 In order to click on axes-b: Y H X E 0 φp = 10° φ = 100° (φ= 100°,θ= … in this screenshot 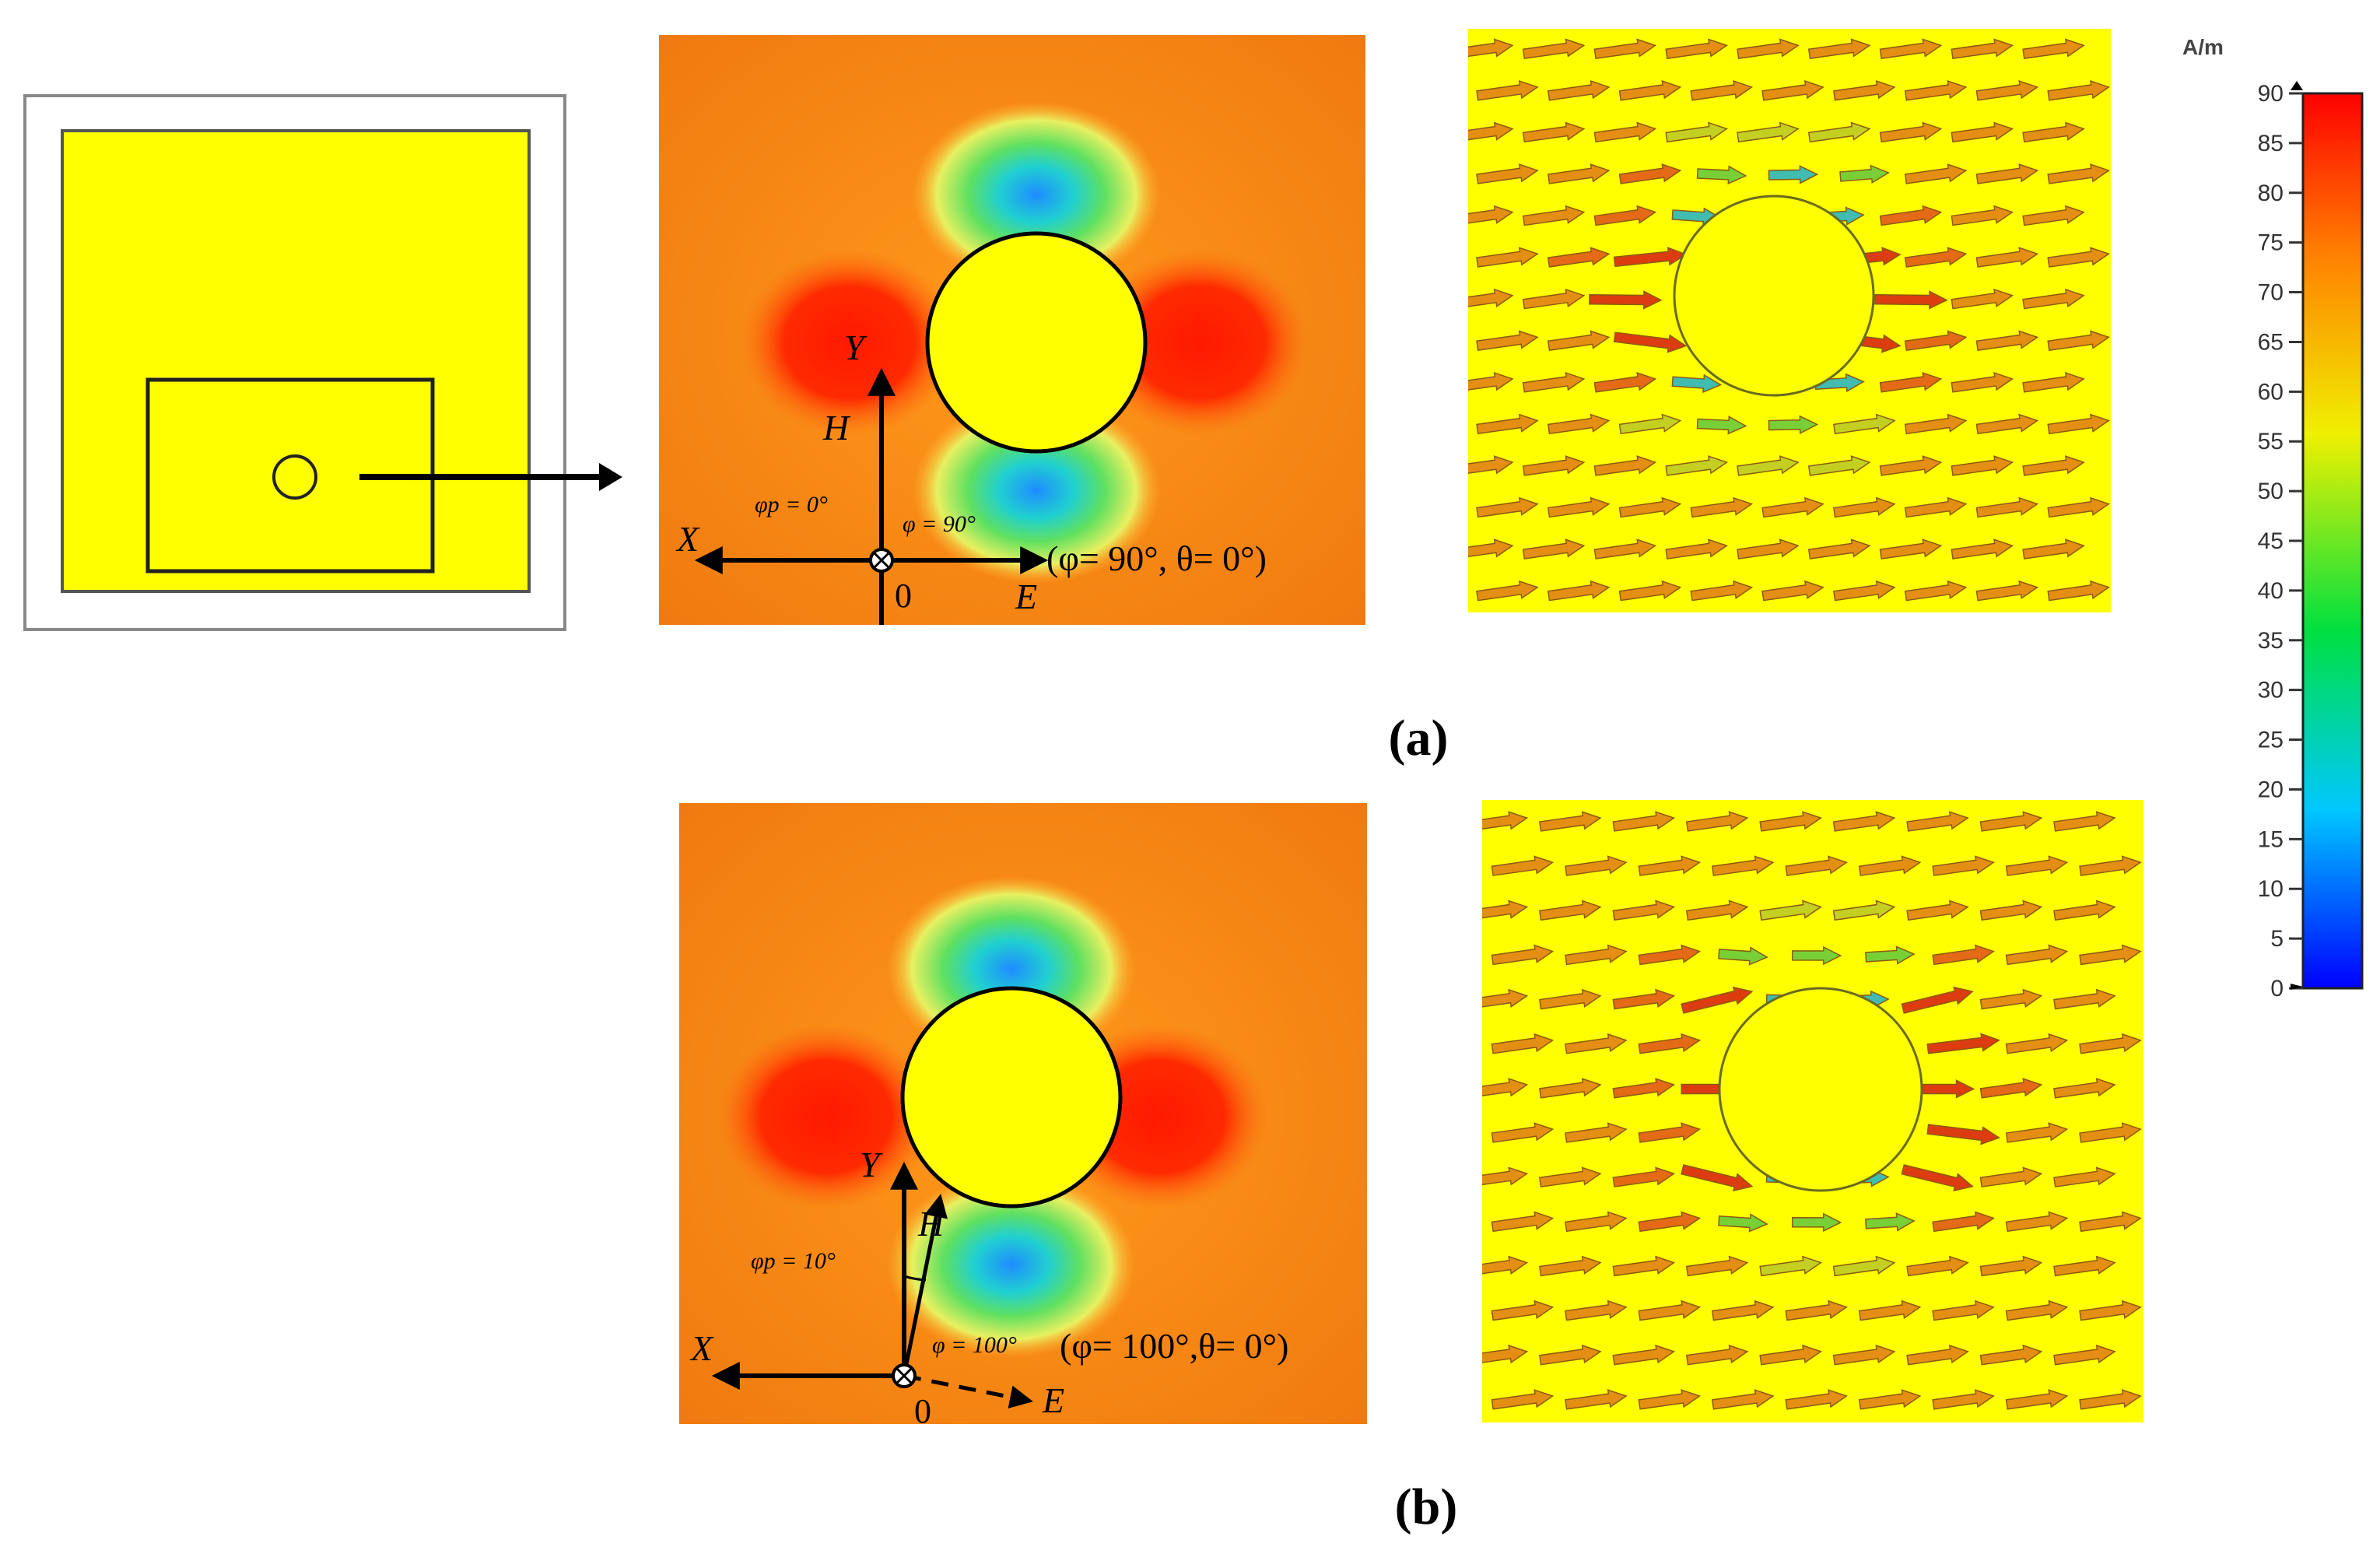, I will do `click(989, 1287)`.